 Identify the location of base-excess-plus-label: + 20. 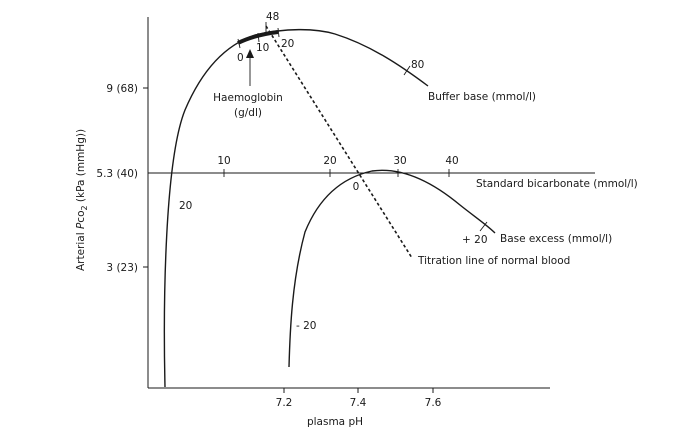
(475, 240).